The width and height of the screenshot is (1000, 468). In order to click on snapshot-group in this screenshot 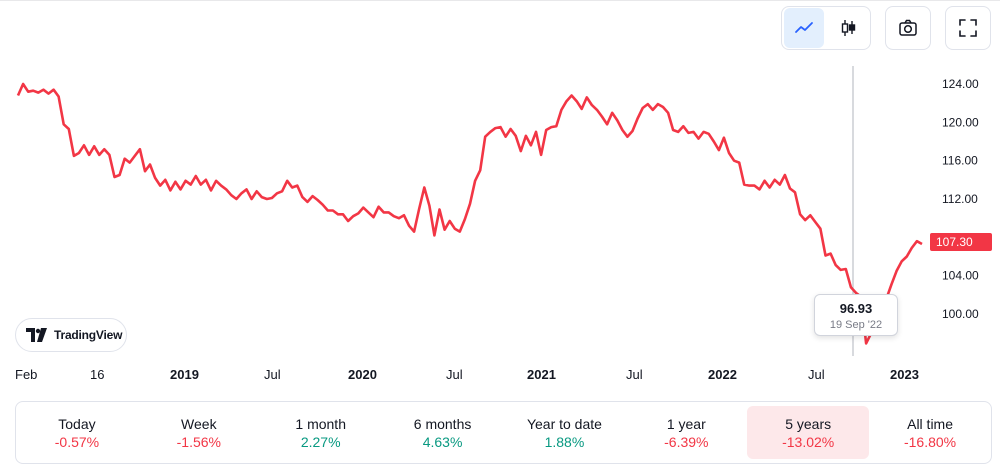, I will do `click(908, 28)`.